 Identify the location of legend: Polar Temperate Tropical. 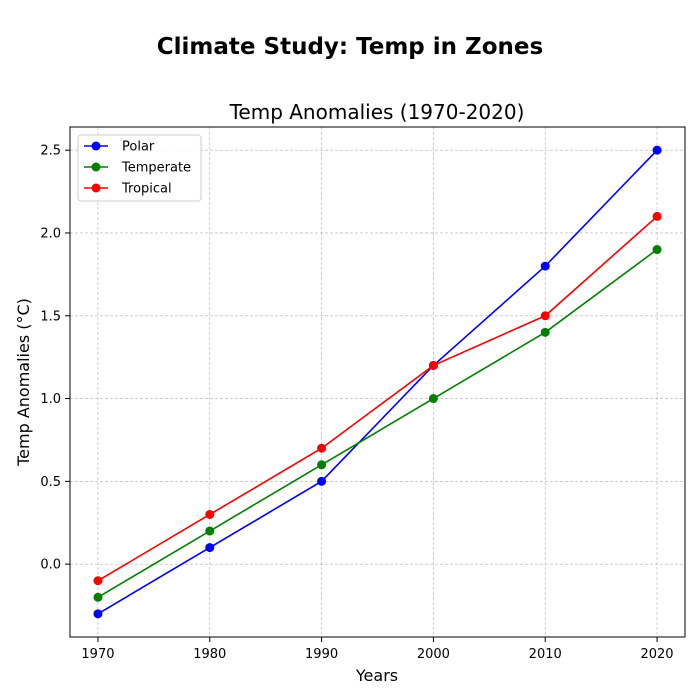
(139, 168).